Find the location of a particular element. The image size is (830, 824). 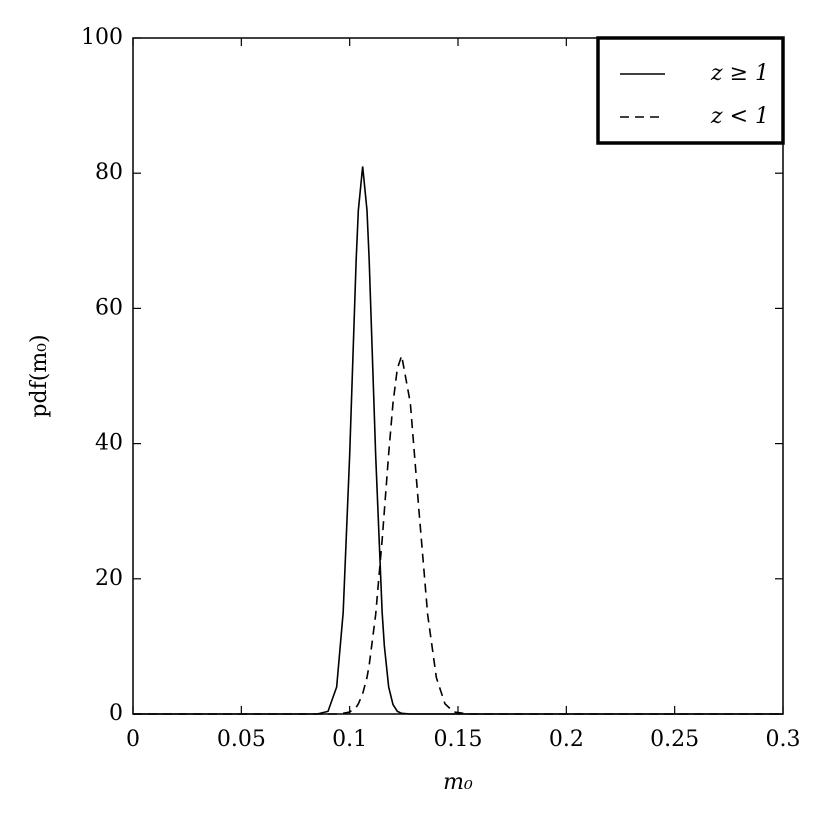

legend-label: z < 1 is located at coordinates (739, 116).